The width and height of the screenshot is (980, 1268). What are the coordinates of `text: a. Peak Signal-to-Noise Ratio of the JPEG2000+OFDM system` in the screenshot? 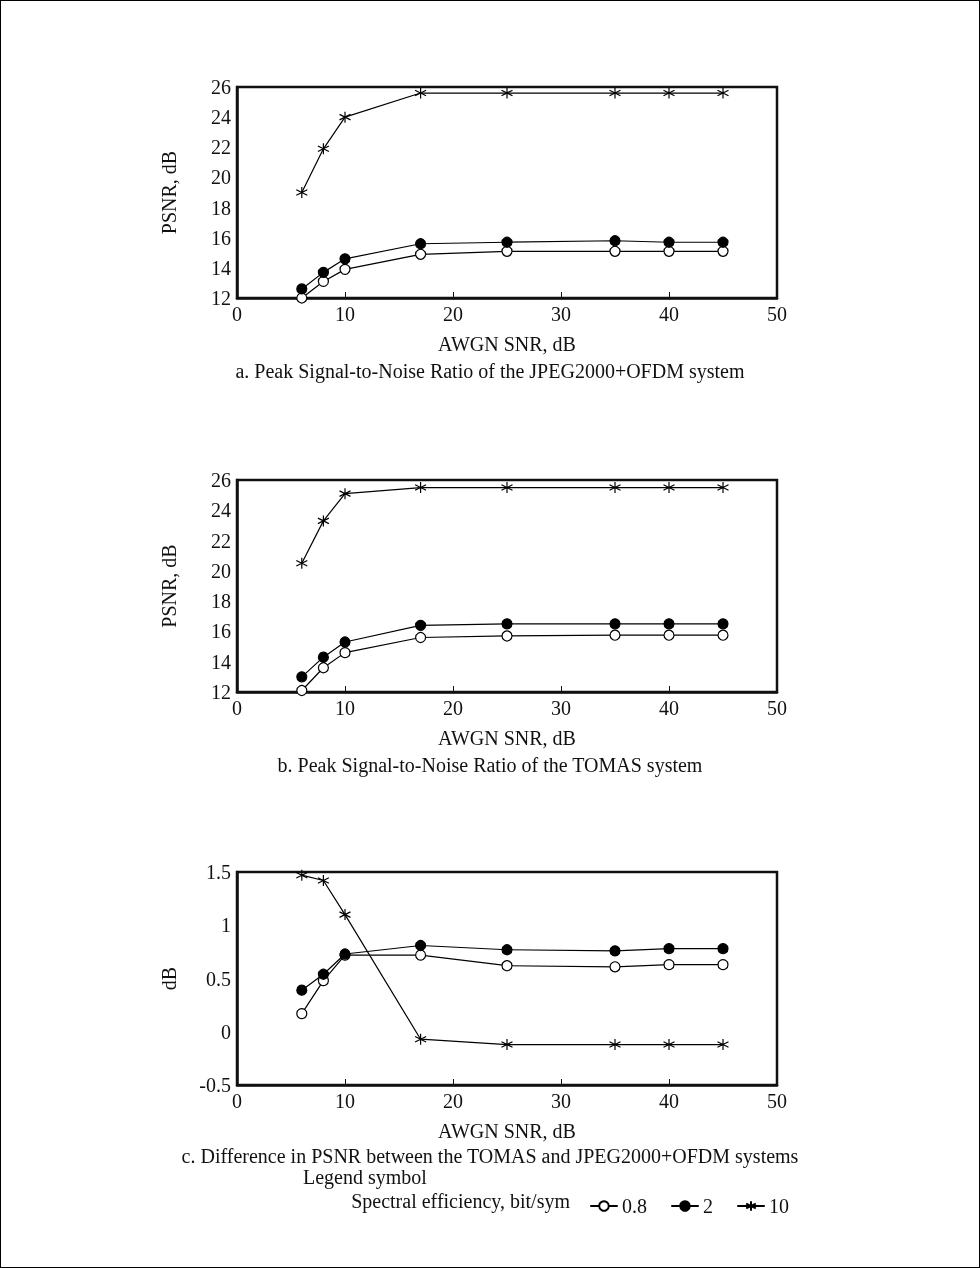 It's located at (490, 371).